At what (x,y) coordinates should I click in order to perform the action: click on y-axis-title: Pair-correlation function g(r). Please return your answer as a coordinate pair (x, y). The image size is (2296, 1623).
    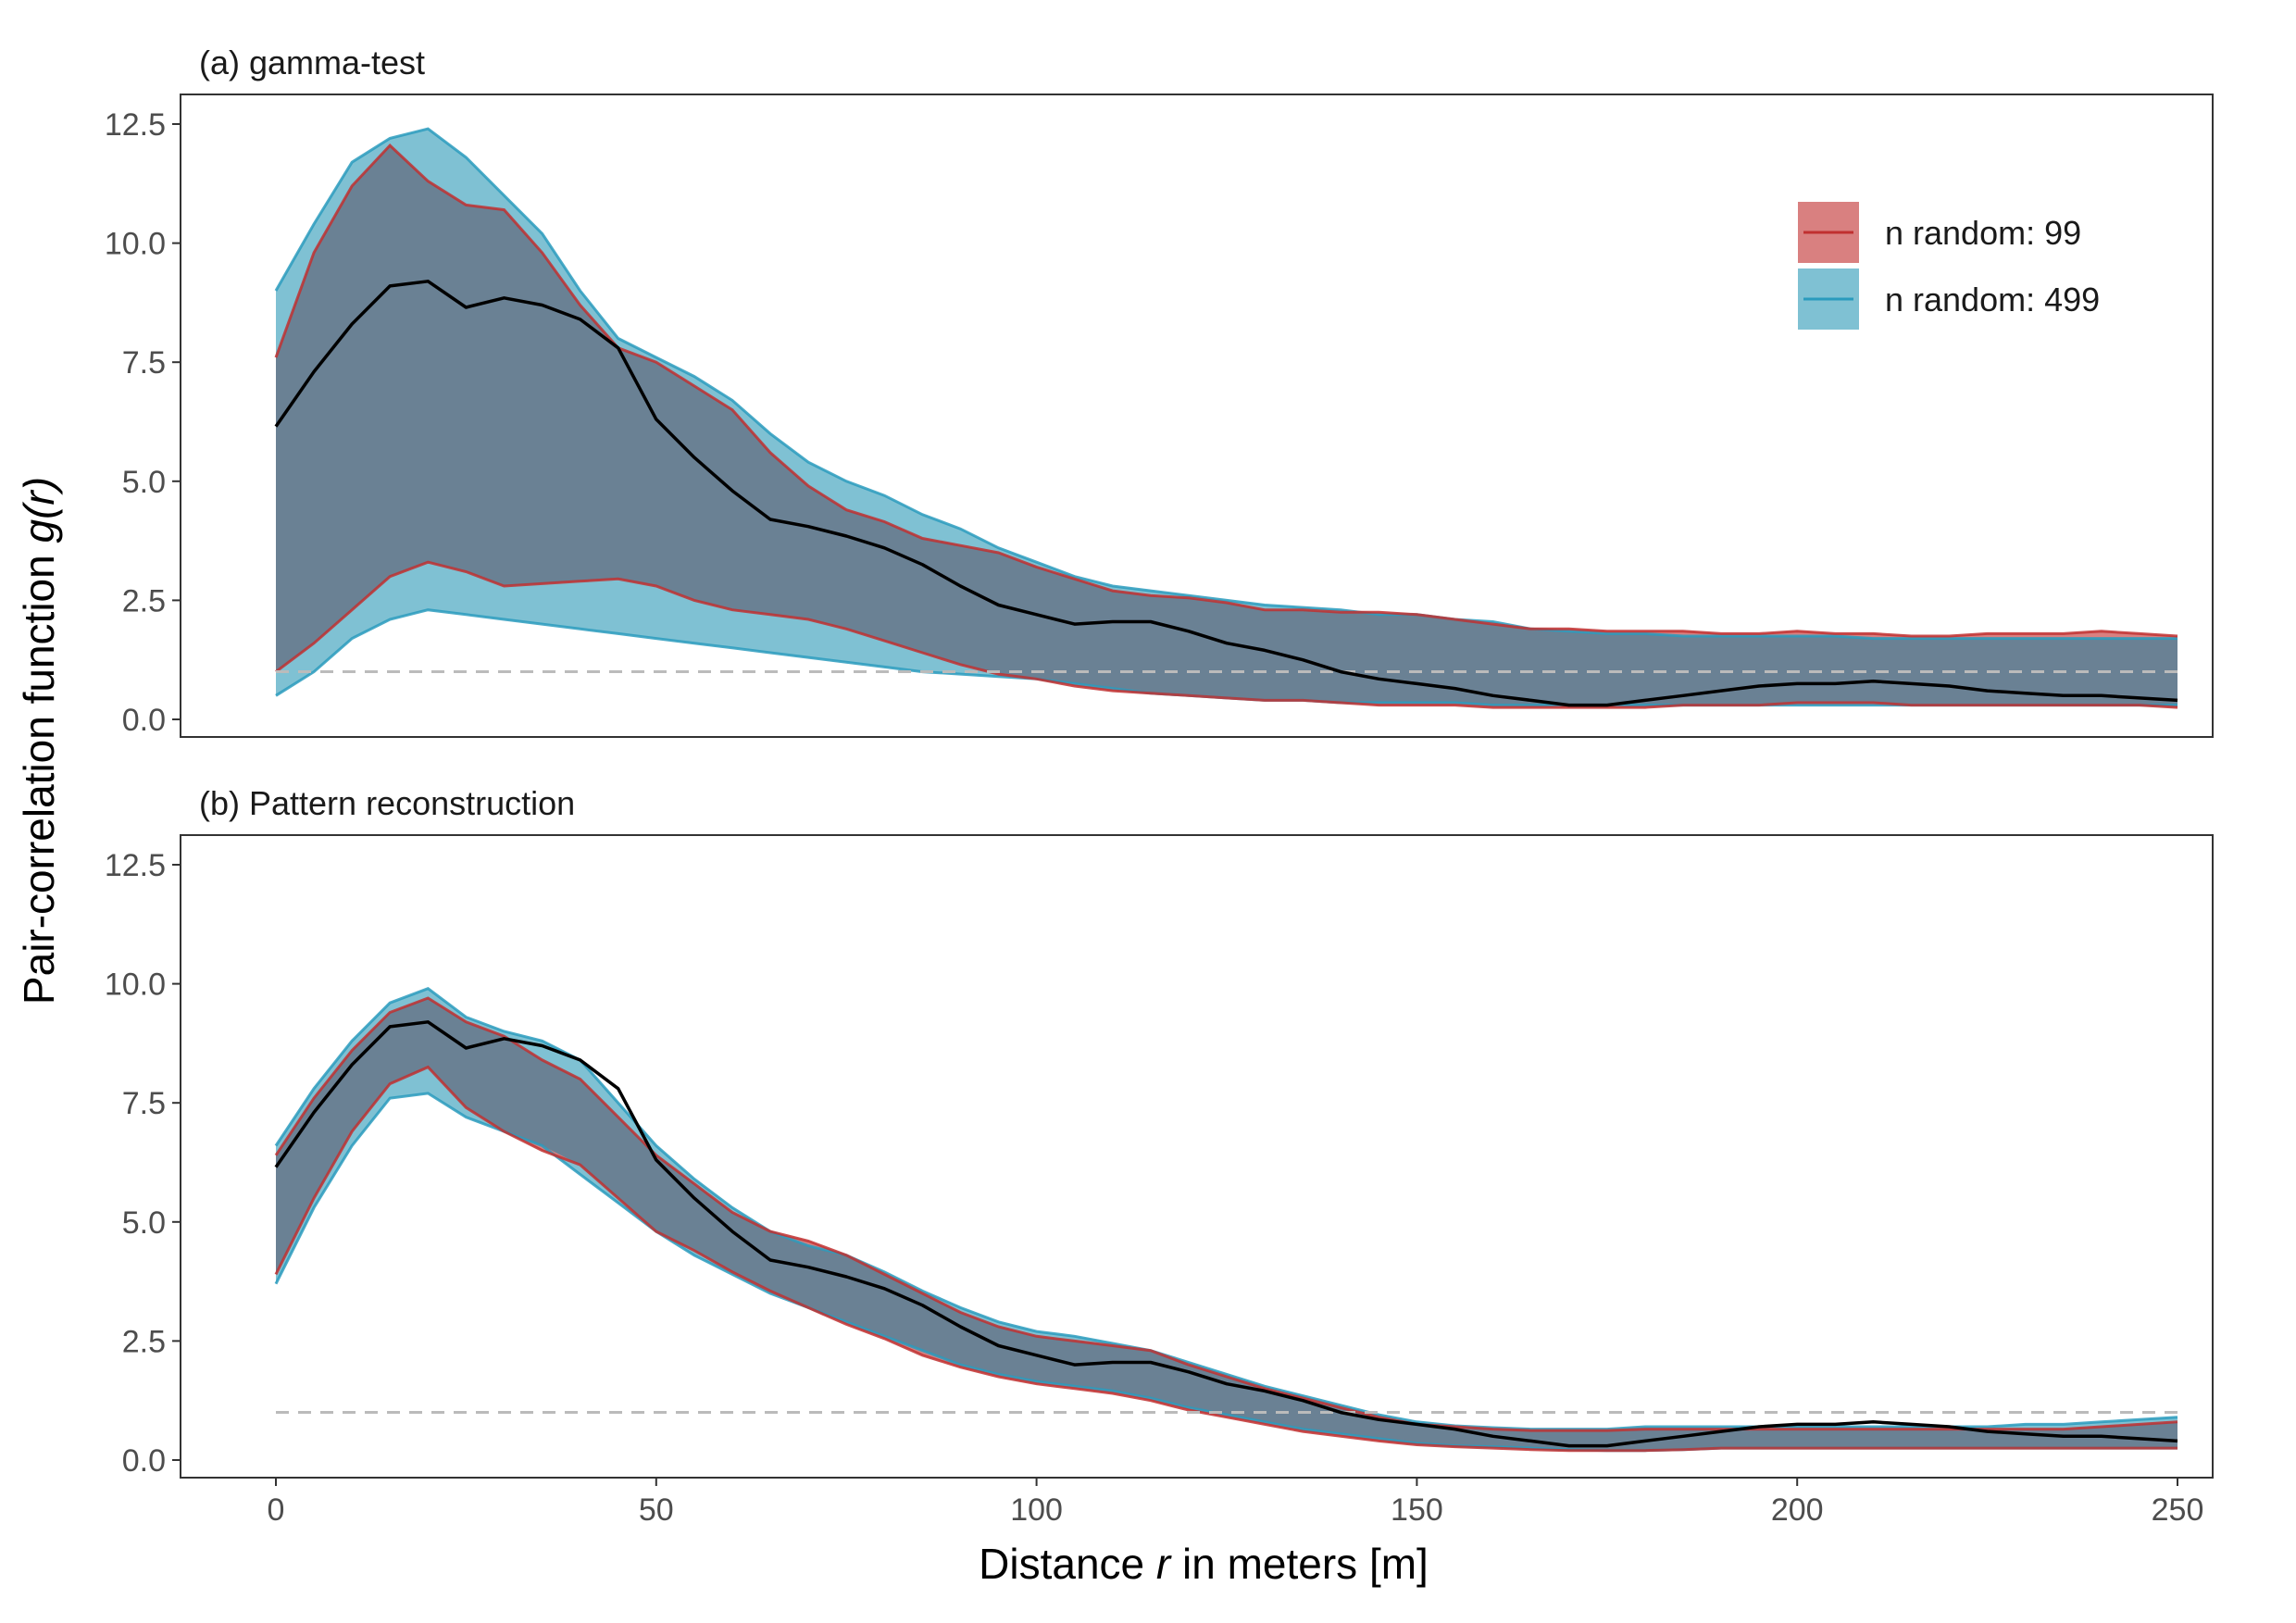
    Looking at the image, I should click on (39, 741).